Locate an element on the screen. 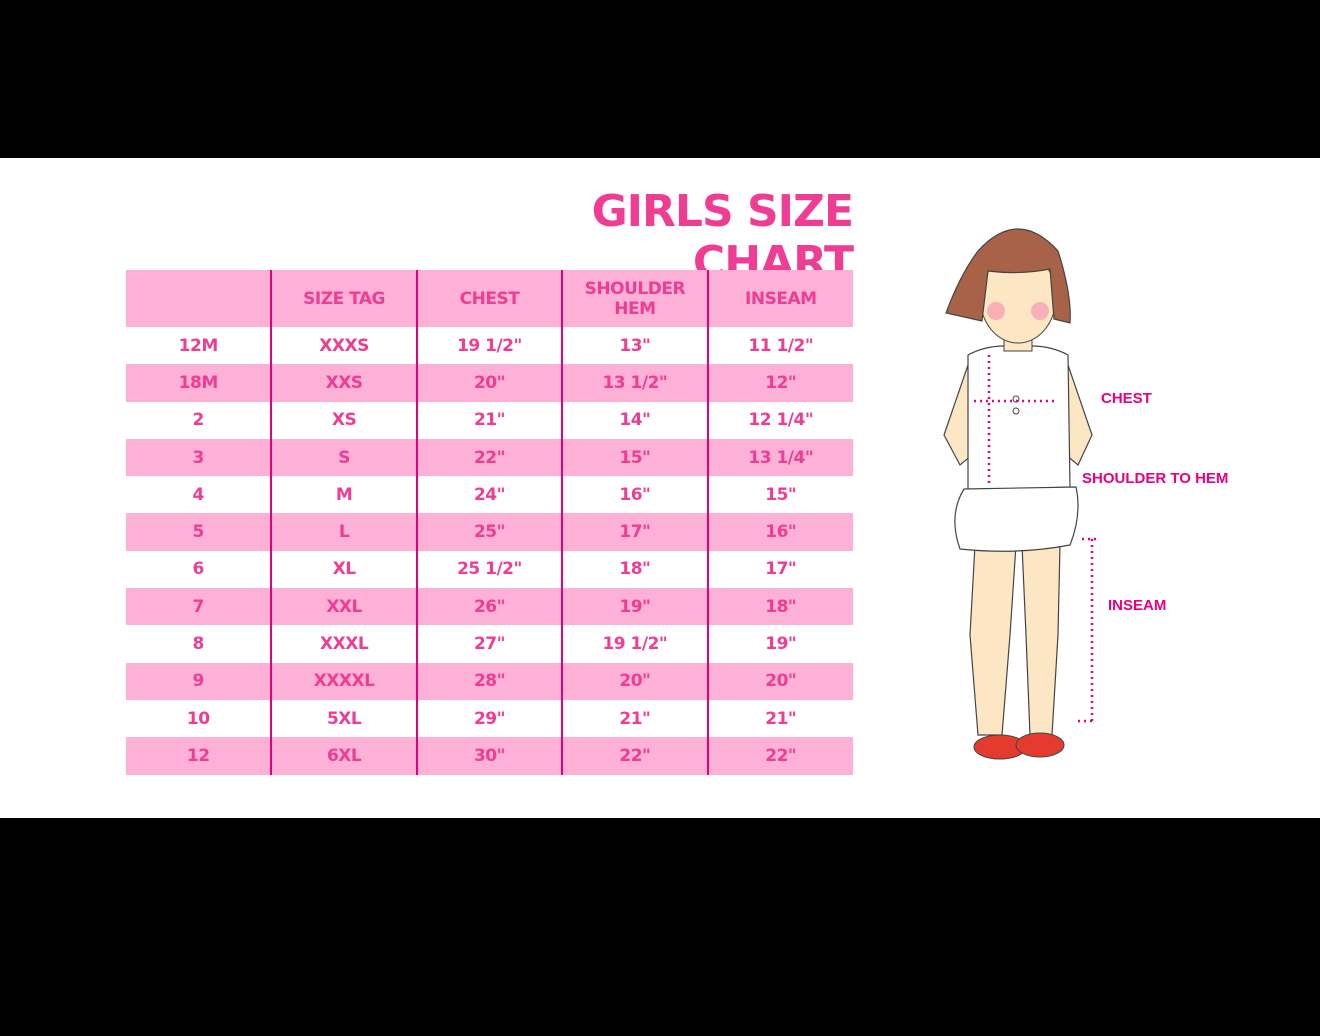 Image resolution: width=1320 pixels, height=1036 pixels. table-row: 10 5XL 29" 21" 21" is located at coordinates (489, 718).